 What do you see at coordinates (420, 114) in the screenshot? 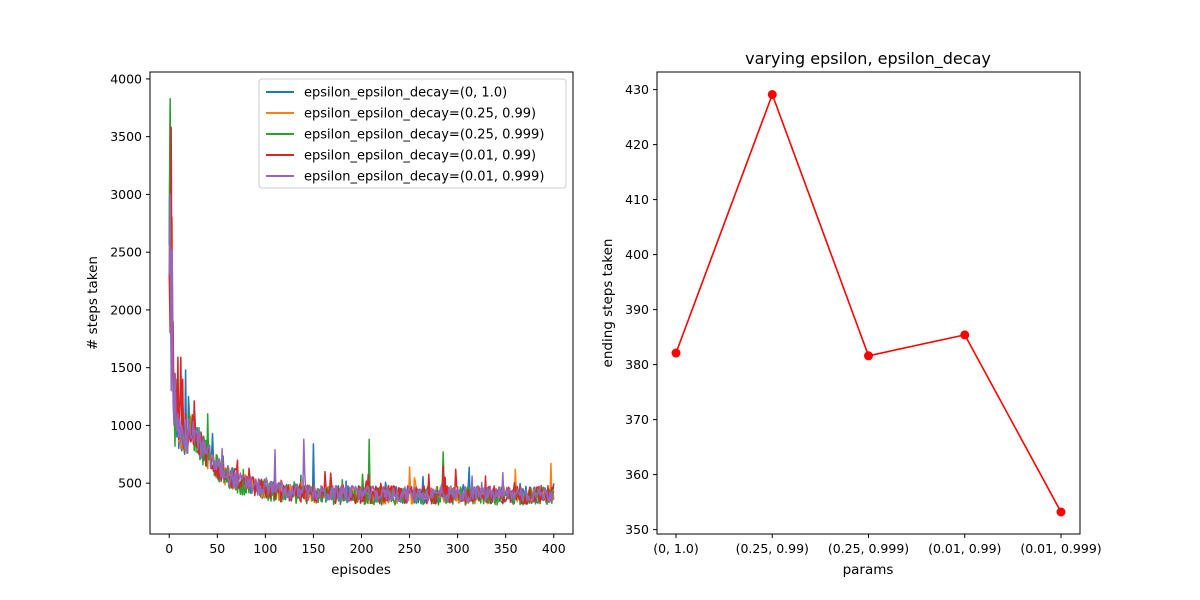
I see `legend-label: epsilon_epsilon_decay=(0.25, 0.99)` at bounding box center [420, 114].